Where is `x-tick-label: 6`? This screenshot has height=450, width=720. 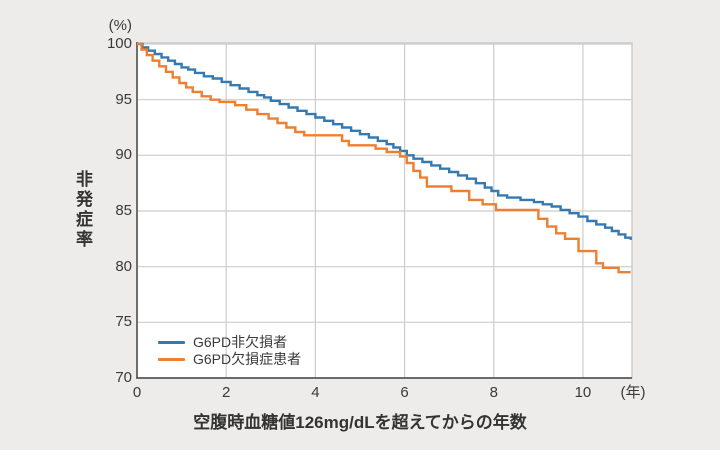
x-tick-label: 6 is located at coordinates (404, 392).